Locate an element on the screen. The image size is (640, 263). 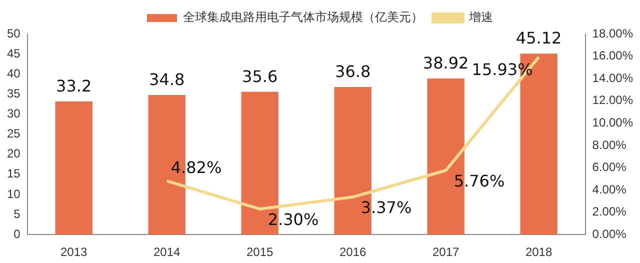
y-tick-label: 15 is located at coordinates (13, 173).